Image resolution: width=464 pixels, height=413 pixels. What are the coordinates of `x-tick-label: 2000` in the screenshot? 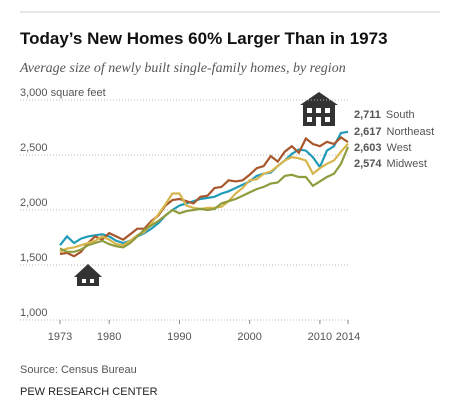 It's located at (249, 337).